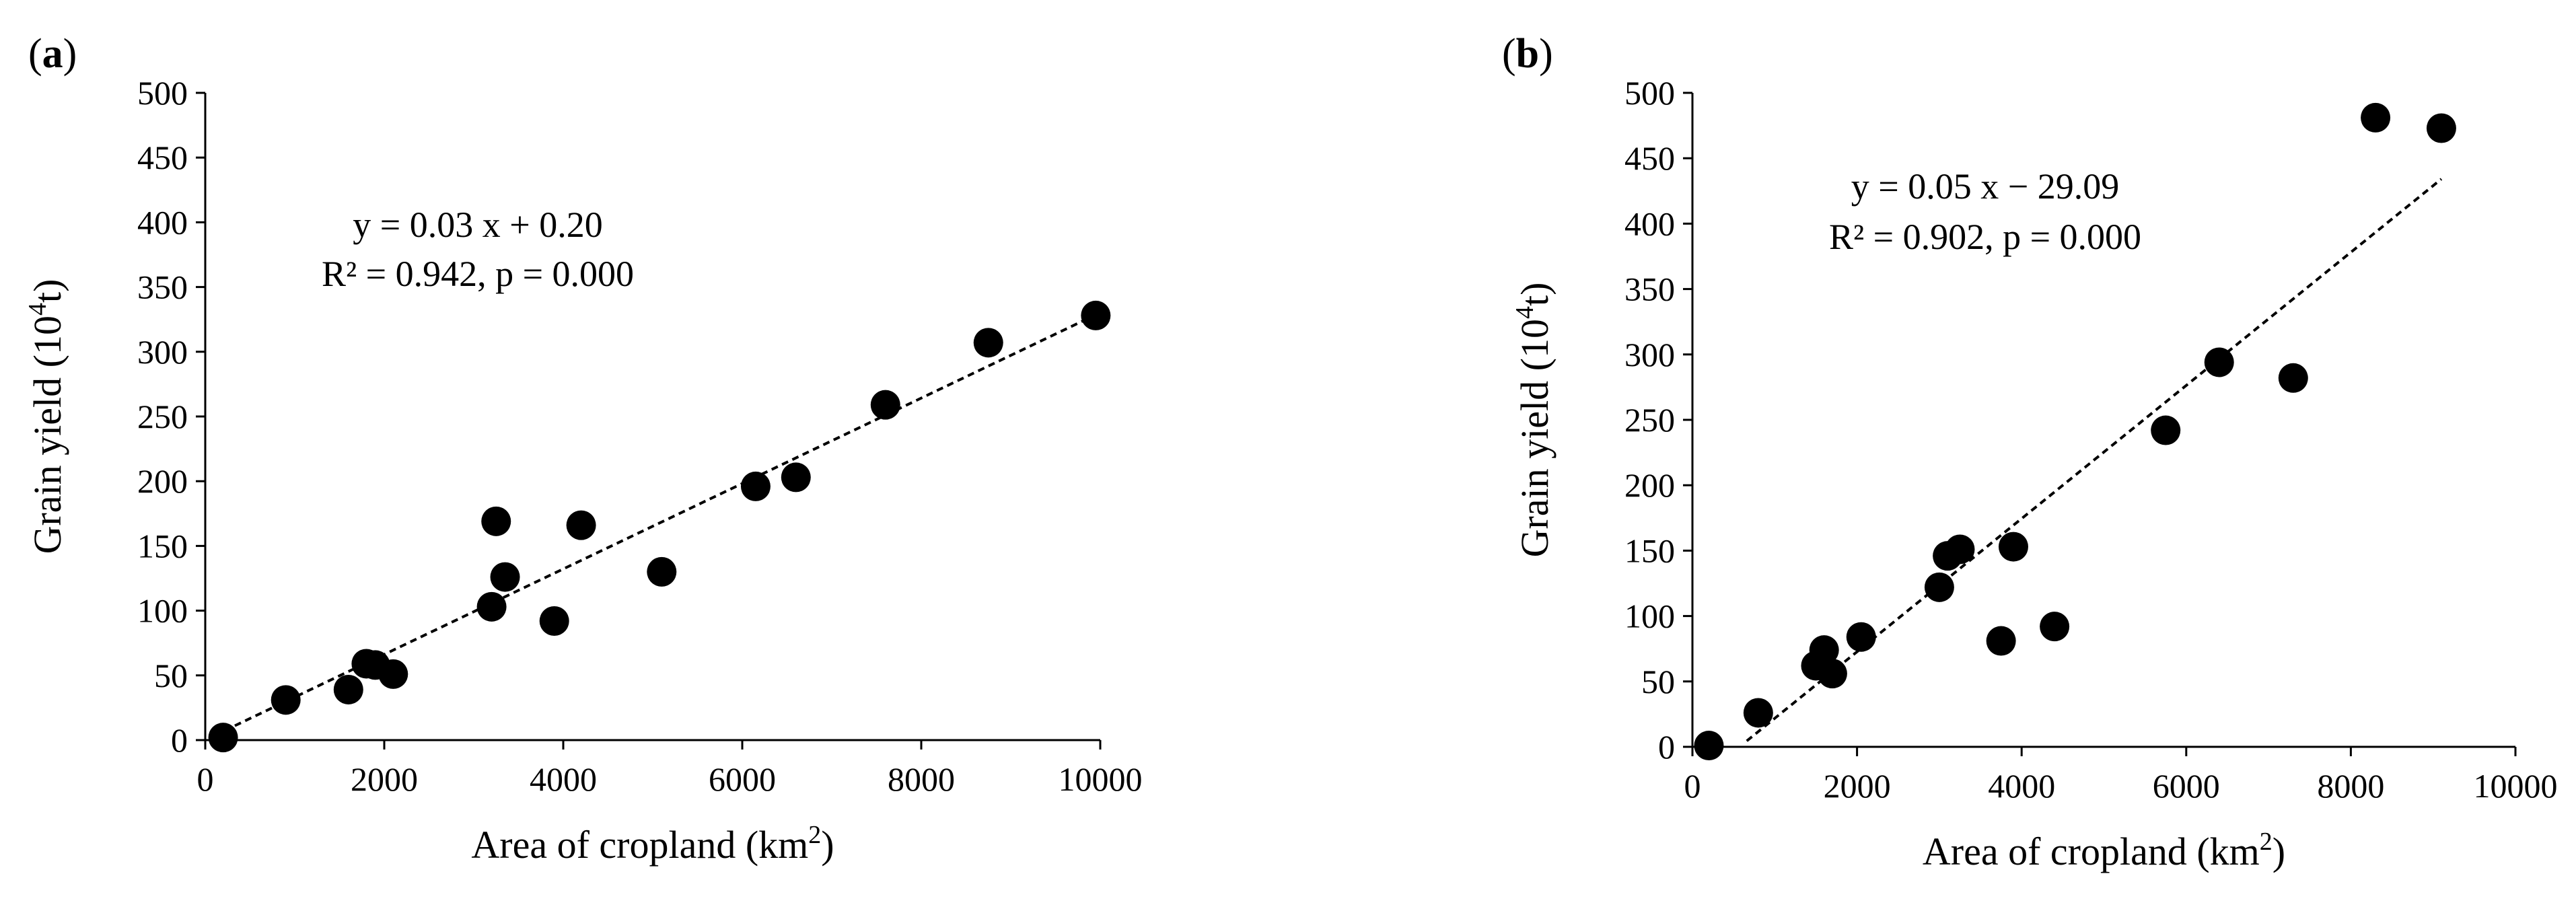 The width and height of the screenshot is (2576, 911). I want to click on regression-equation: y = 0.03 x + 0.20, so click(477, 225).